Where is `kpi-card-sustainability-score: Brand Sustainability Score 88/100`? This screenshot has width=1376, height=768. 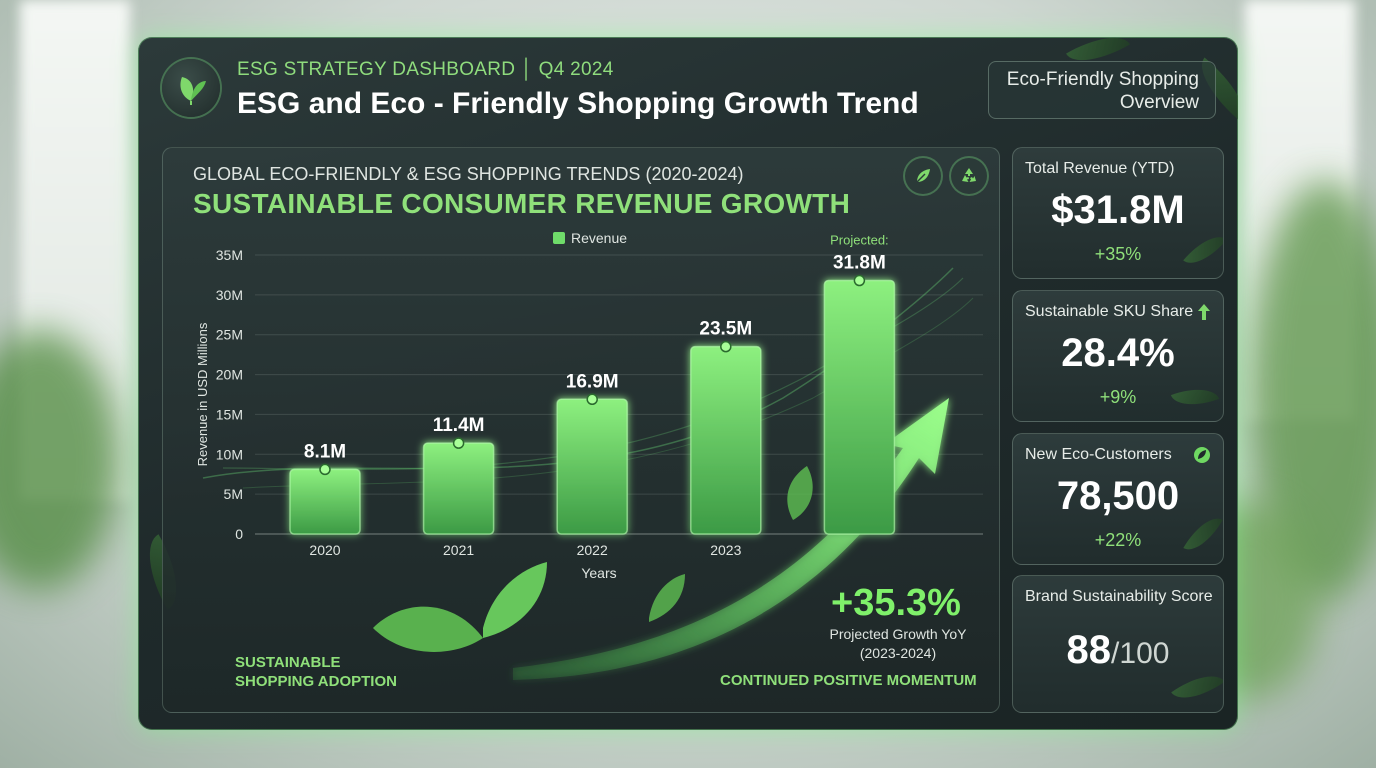
kpi-card-sustainability-score: Brand Sustainability Score 88/100 is located at coordinates (1118, 644).